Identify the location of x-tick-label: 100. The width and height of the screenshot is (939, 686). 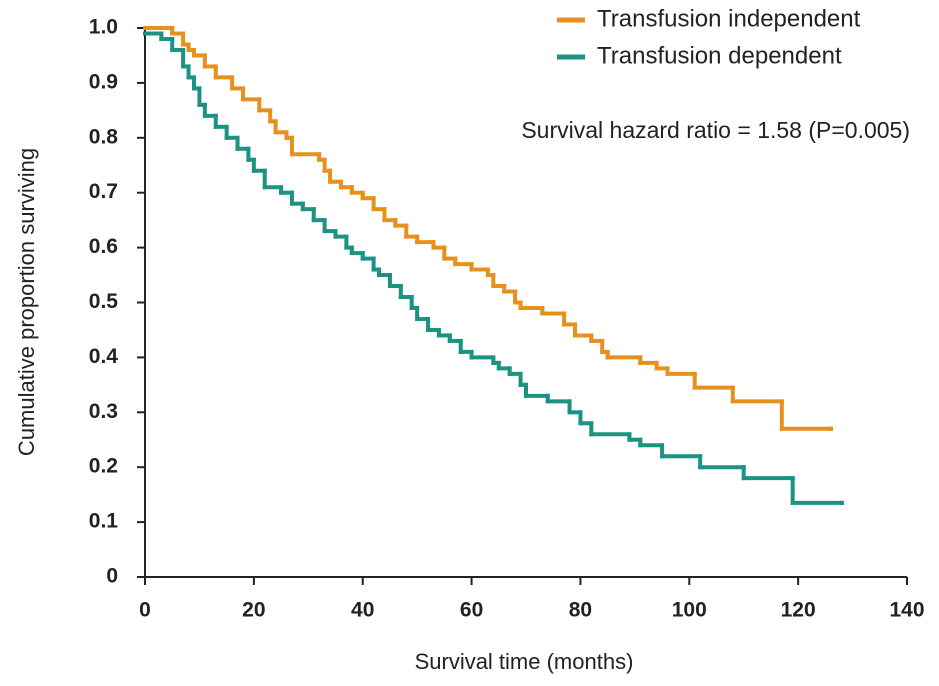
(689, 610).